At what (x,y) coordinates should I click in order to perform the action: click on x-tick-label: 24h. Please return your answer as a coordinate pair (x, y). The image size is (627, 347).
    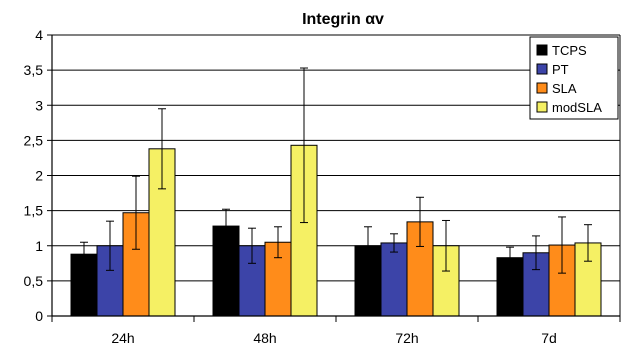
    Looking at the image, I should click on (122, 338).